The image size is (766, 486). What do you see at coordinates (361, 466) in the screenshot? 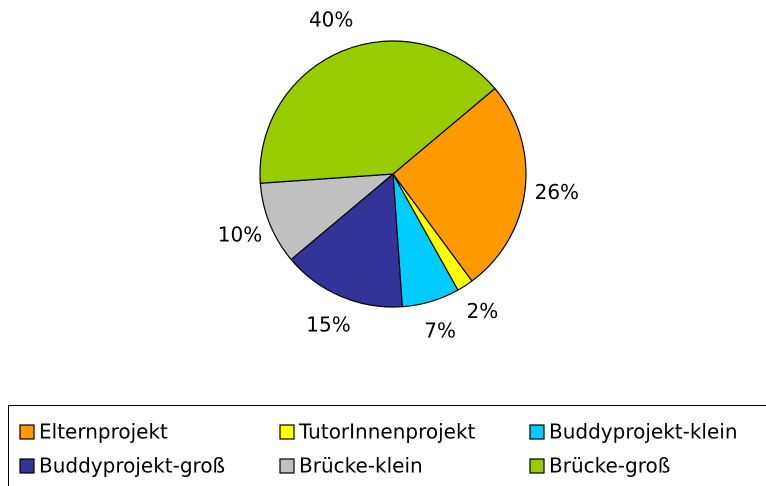
I see `legend-label: Brücke-klein` at bounding box center [361, 466].